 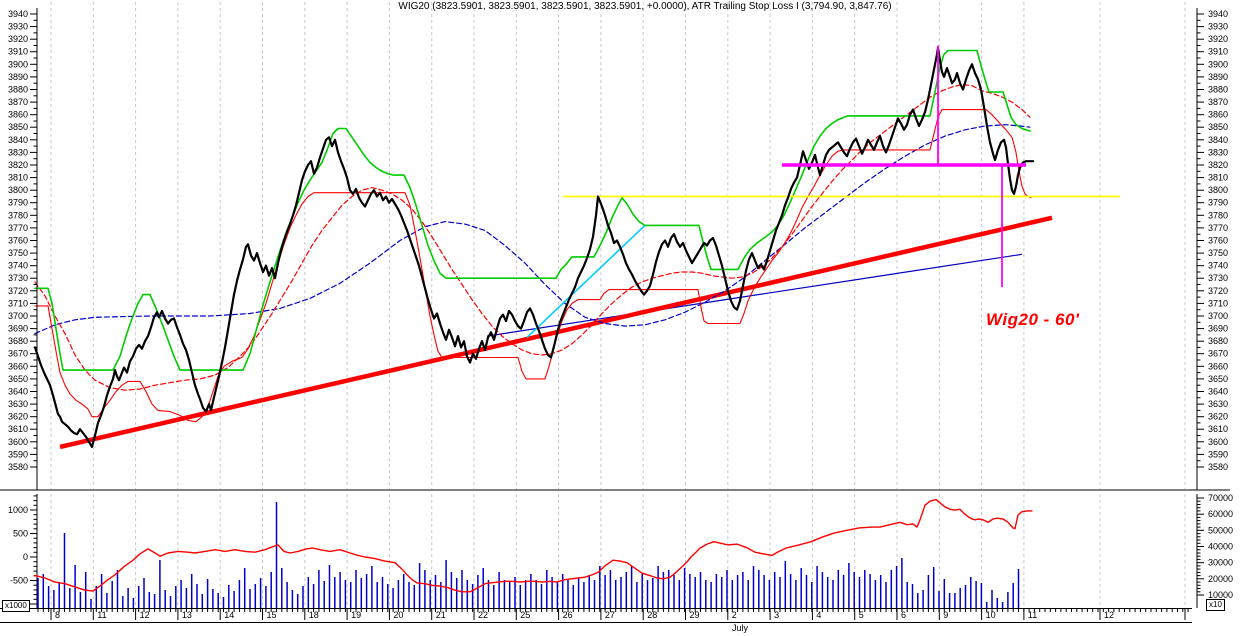 I want to click on svg-text: 50000, so click(x=1220, y=530).